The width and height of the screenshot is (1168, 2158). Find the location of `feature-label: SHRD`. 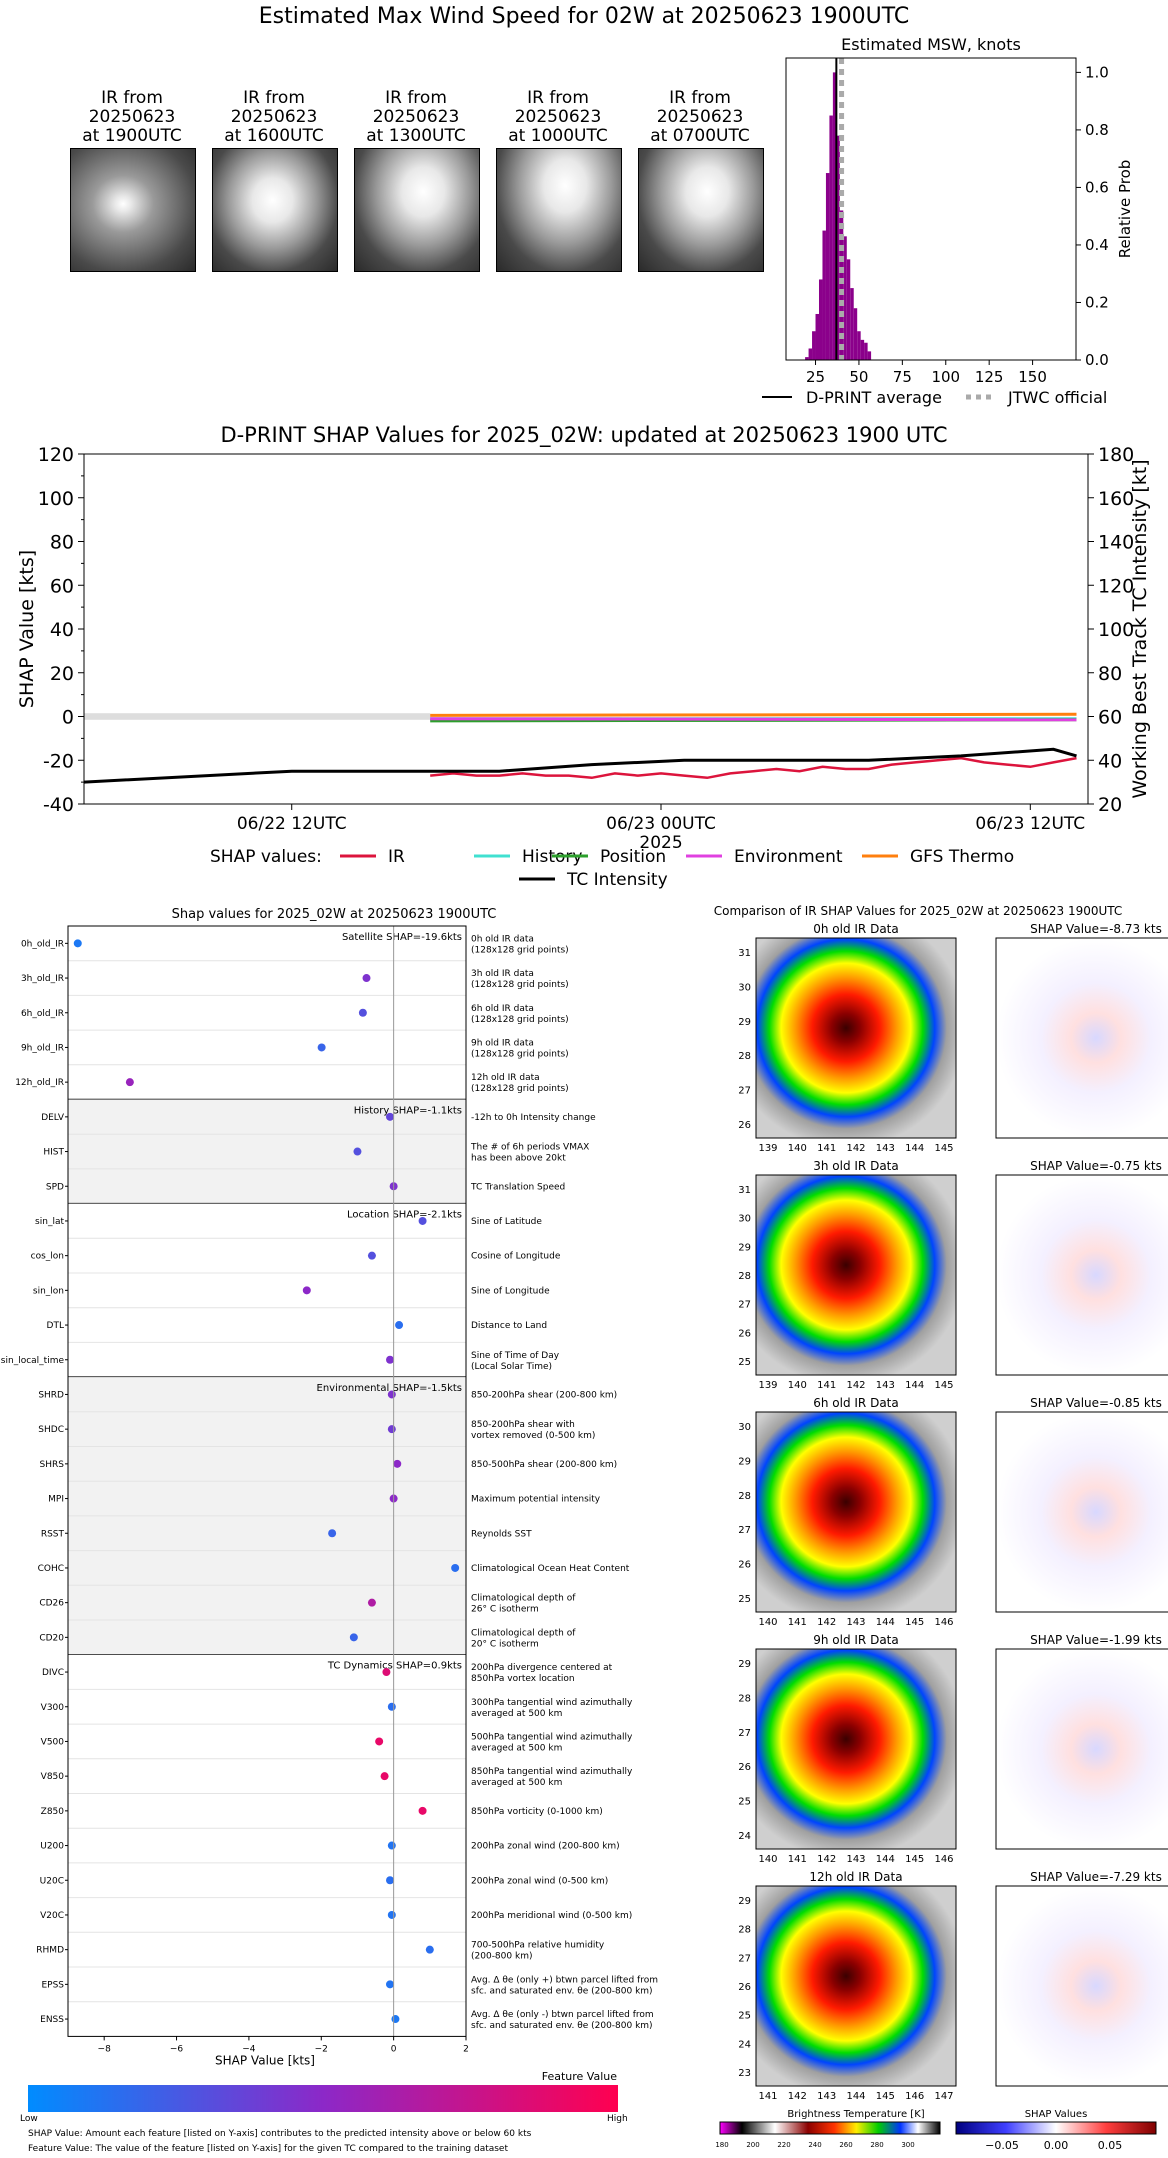

feature-label: SHRD is located at coordinates (51, 1395).